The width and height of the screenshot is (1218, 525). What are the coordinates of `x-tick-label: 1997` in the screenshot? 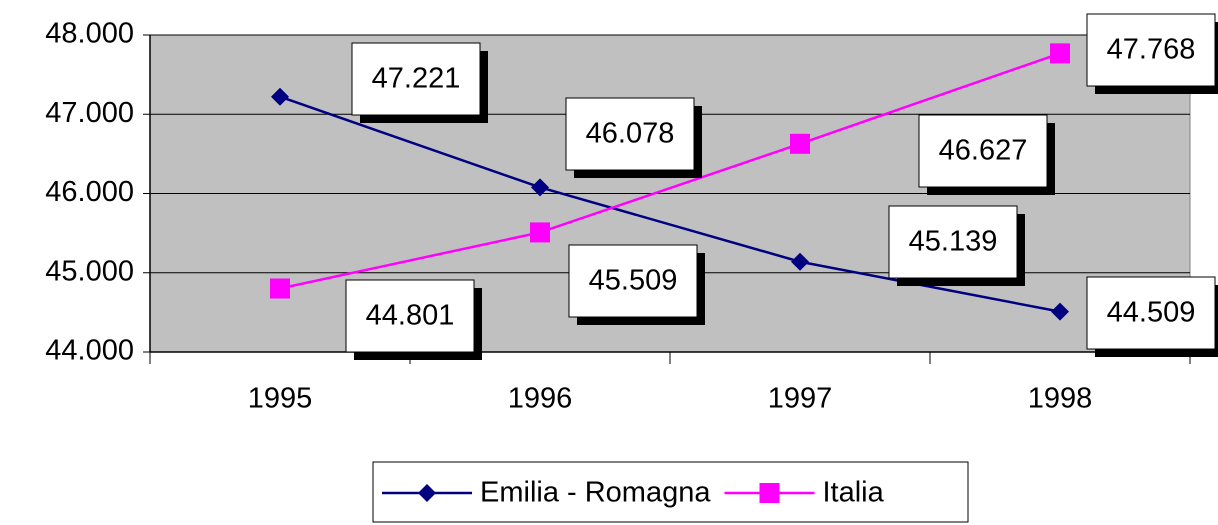 It's located at (800, 399).